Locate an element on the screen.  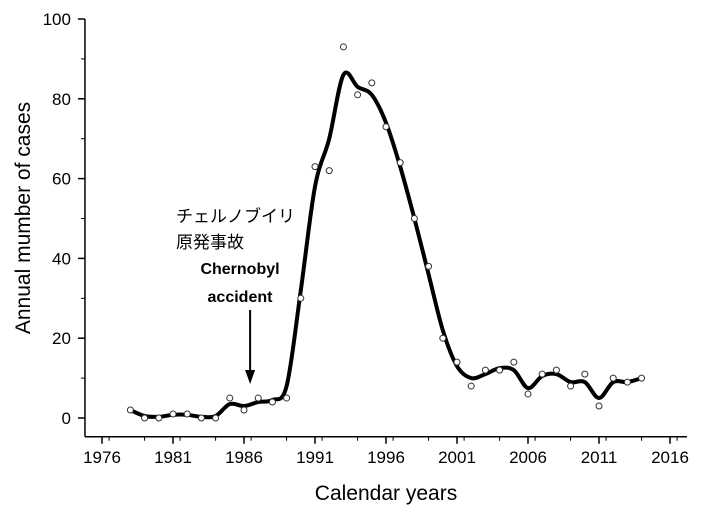
x-axis-label: Calendar years is located at coordinates (386, 493).